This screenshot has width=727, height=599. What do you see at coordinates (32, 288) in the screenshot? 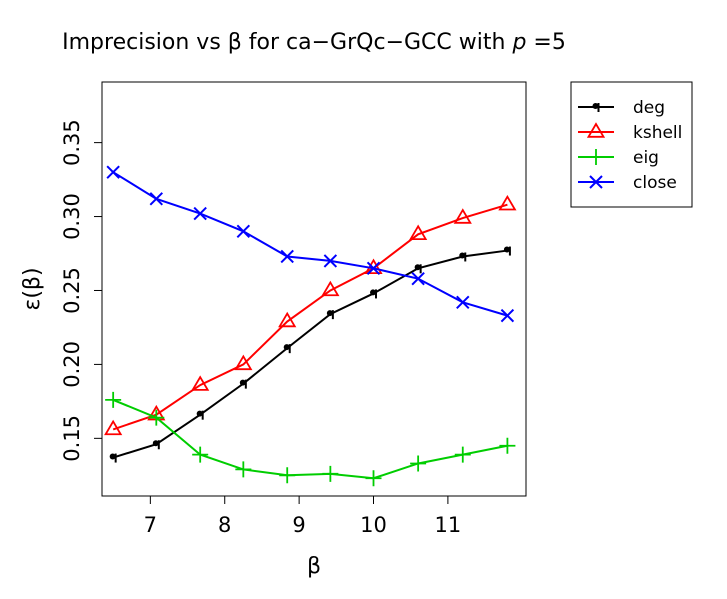
I see `y-axis-label: ε(β)` at bounding box center [32, 288].